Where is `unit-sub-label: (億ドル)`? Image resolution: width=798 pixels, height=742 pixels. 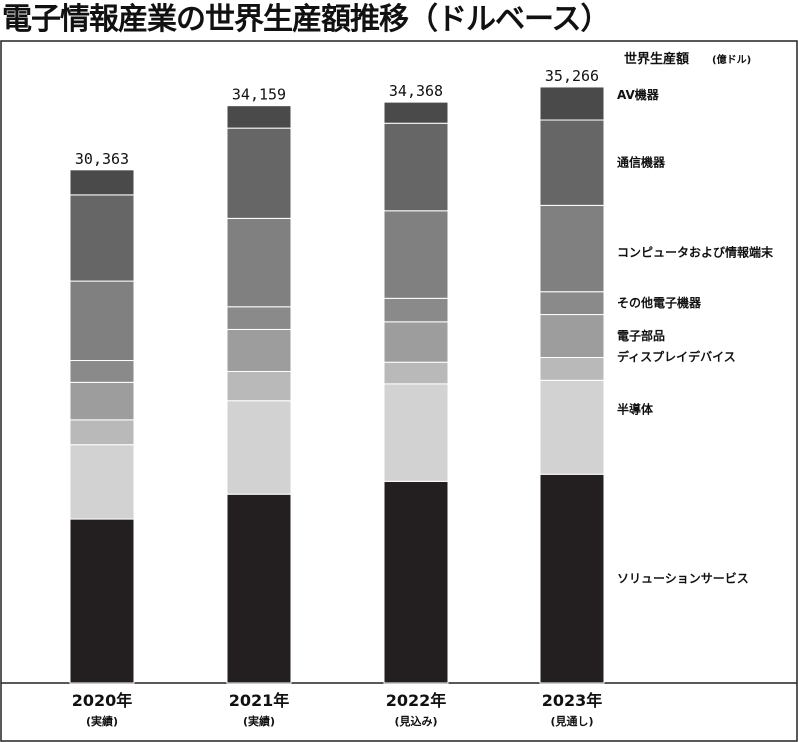
unit-sub-label: (億ドル) is located at coordinates (731, 59).